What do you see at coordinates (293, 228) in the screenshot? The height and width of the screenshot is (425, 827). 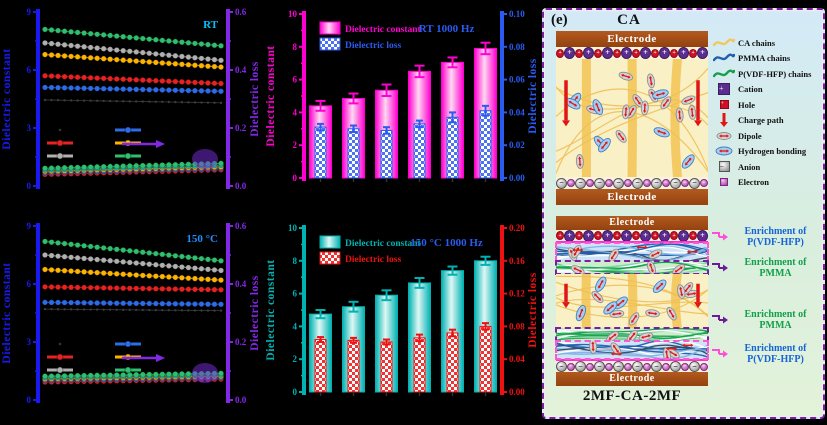 I see `left-tick-label: 10` at bounding box center [293, 228].